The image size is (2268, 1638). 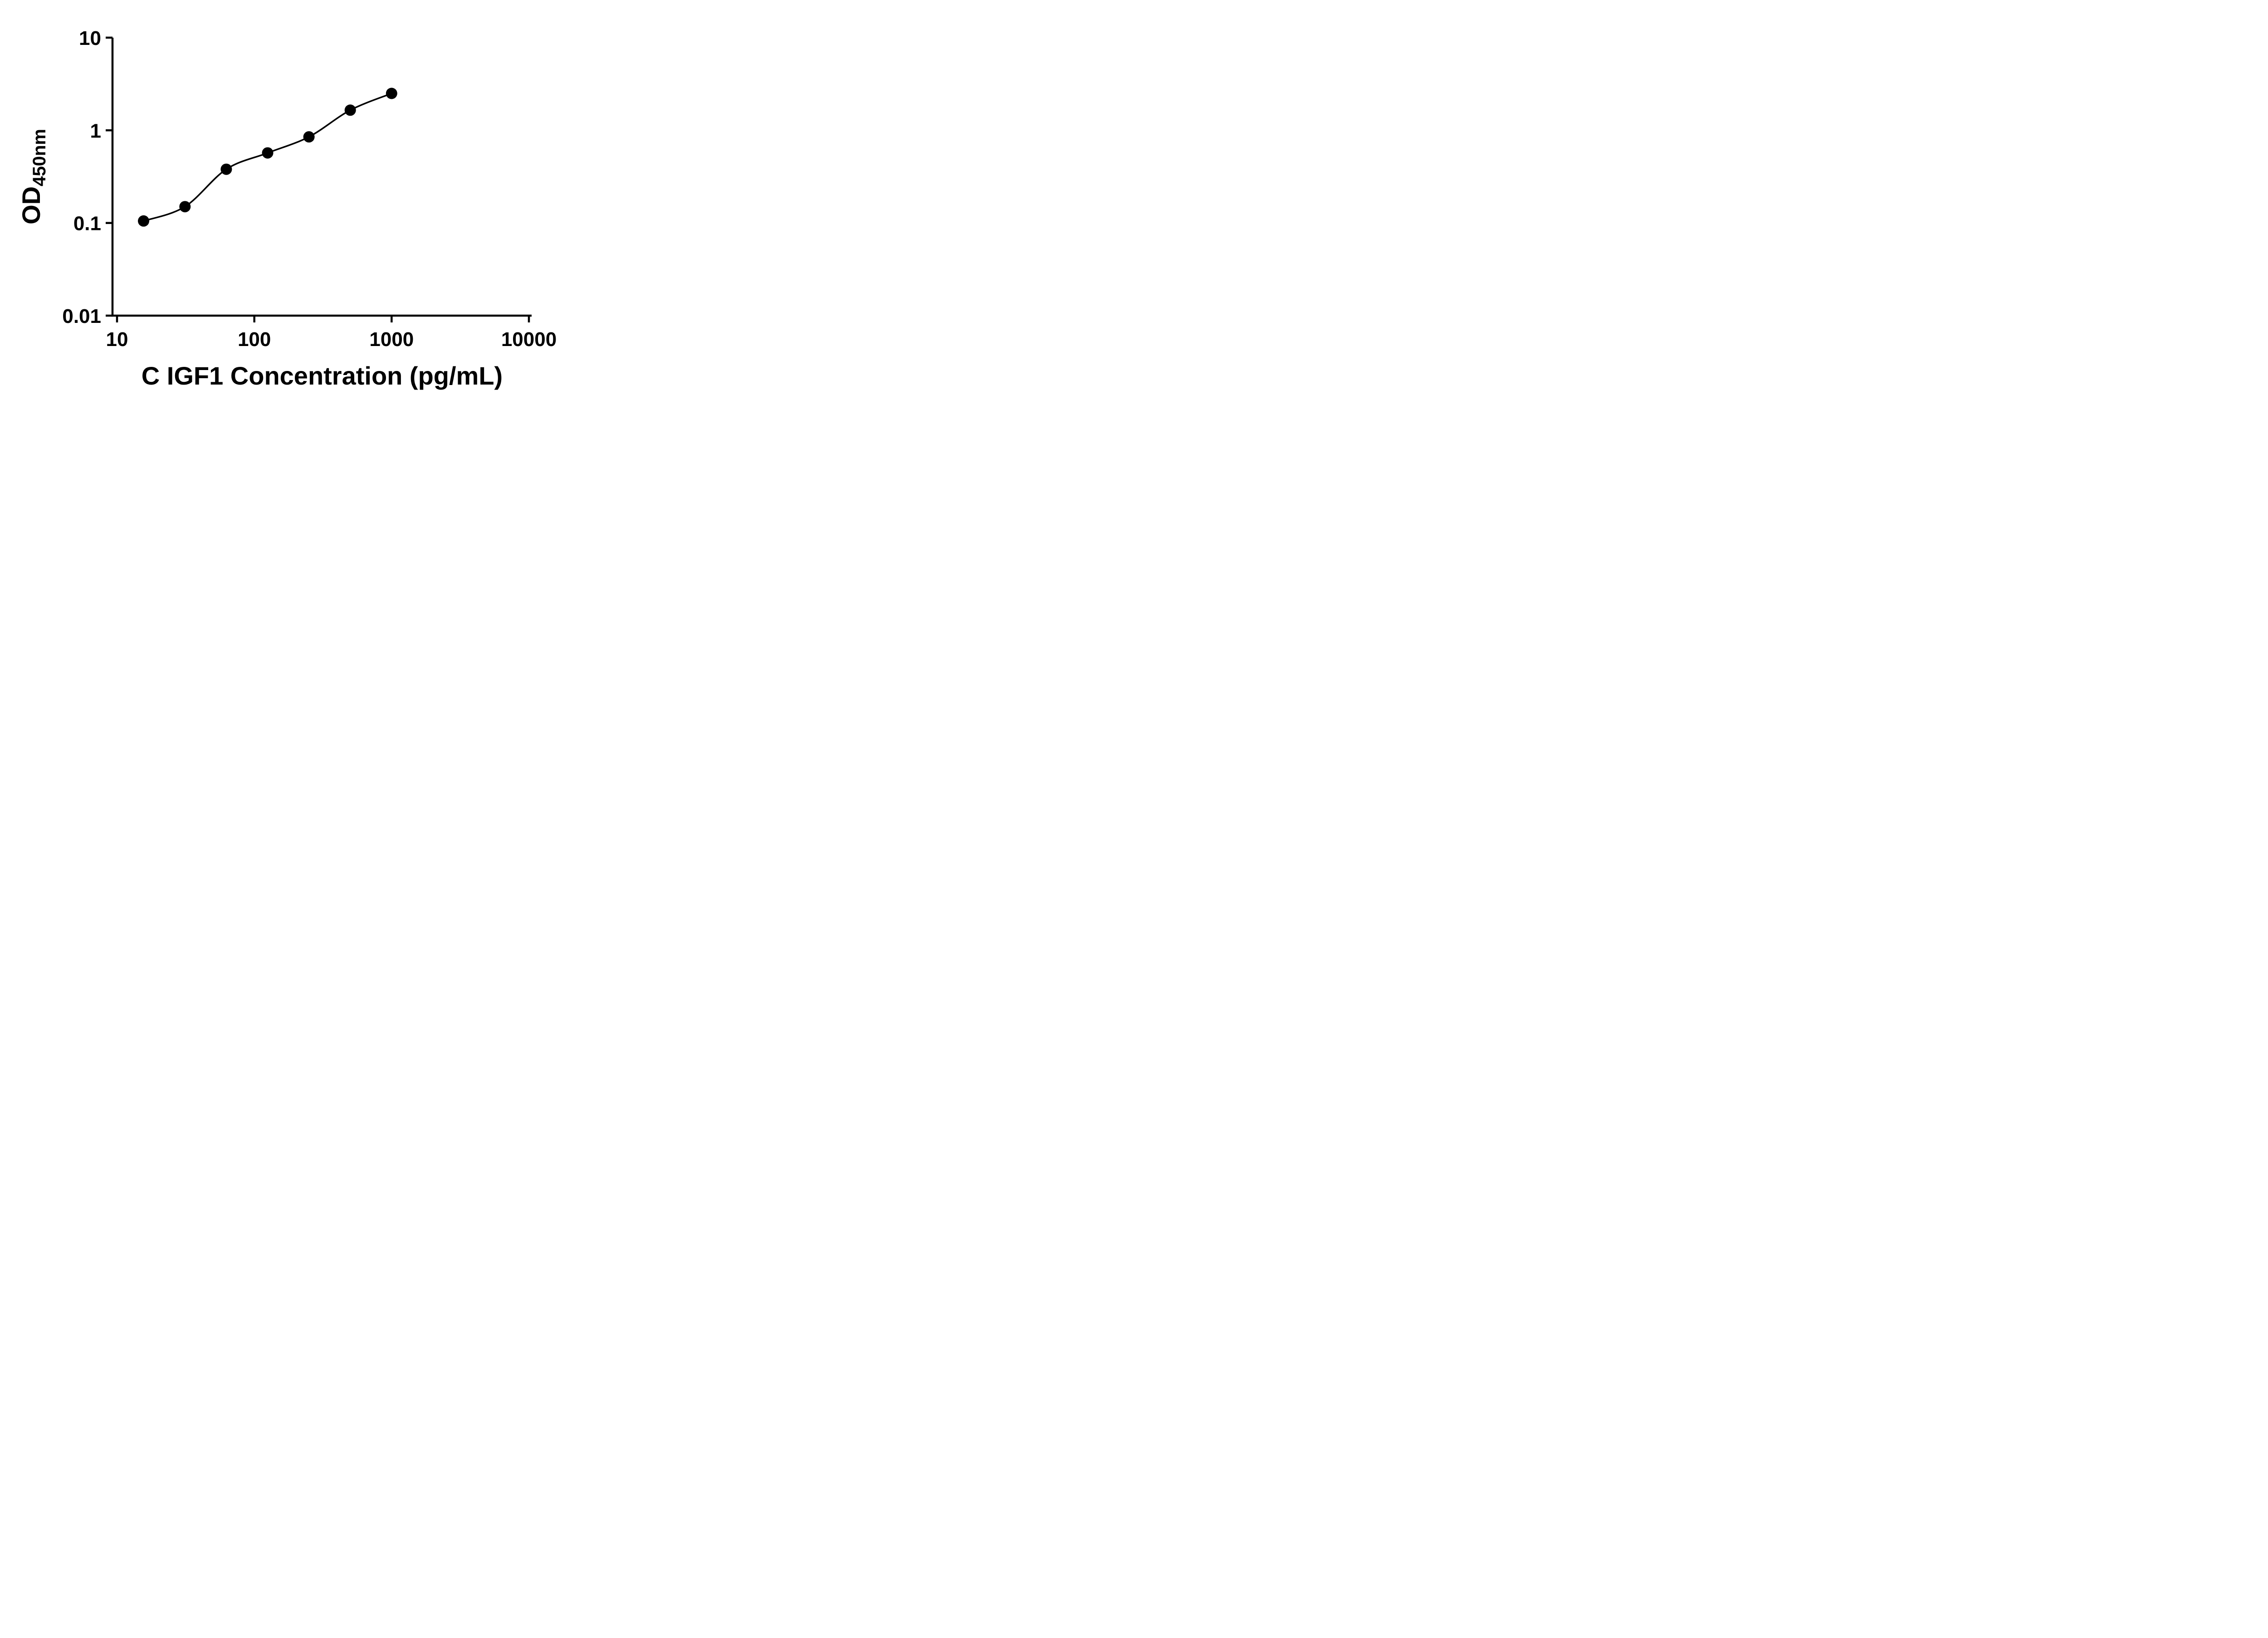 What do you see at coordinates (90, 38) in the screenshot?
I see `y-tick-label: 10` at bounding box center [90, 38].